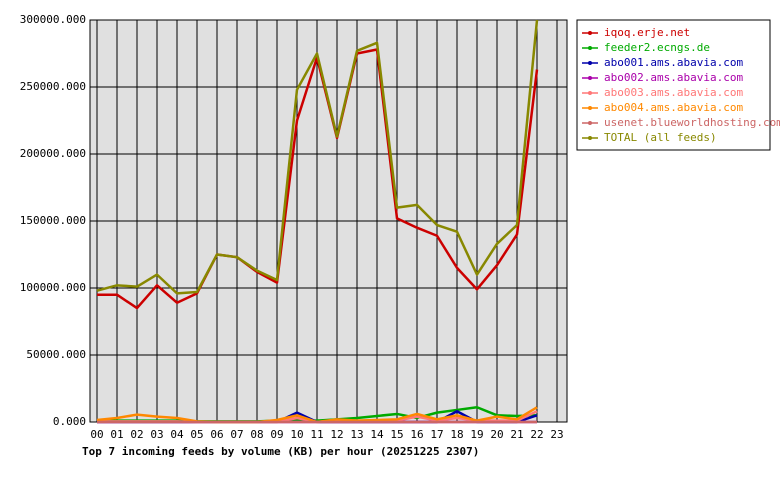 The image size is (780, 480). I want to click on legend-label: usenet.blueworldhosting.com, so click(692, 122).